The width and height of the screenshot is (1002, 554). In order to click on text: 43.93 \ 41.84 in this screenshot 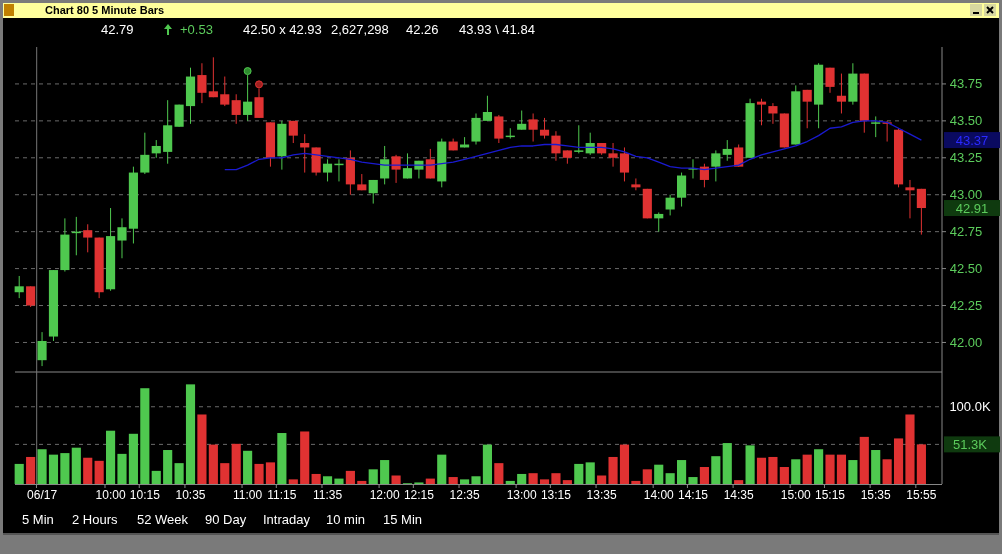, I will do `click(497, 29)`.